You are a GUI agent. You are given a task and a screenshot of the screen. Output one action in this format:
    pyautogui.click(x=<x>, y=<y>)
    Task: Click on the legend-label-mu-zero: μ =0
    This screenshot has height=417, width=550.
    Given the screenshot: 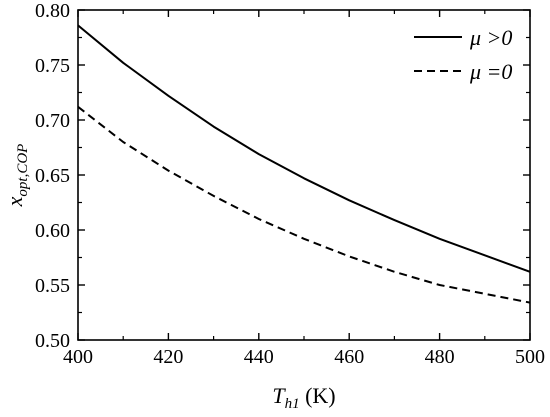 What is the action you would take?
    pyautogui.click(x=490, y=71)
    